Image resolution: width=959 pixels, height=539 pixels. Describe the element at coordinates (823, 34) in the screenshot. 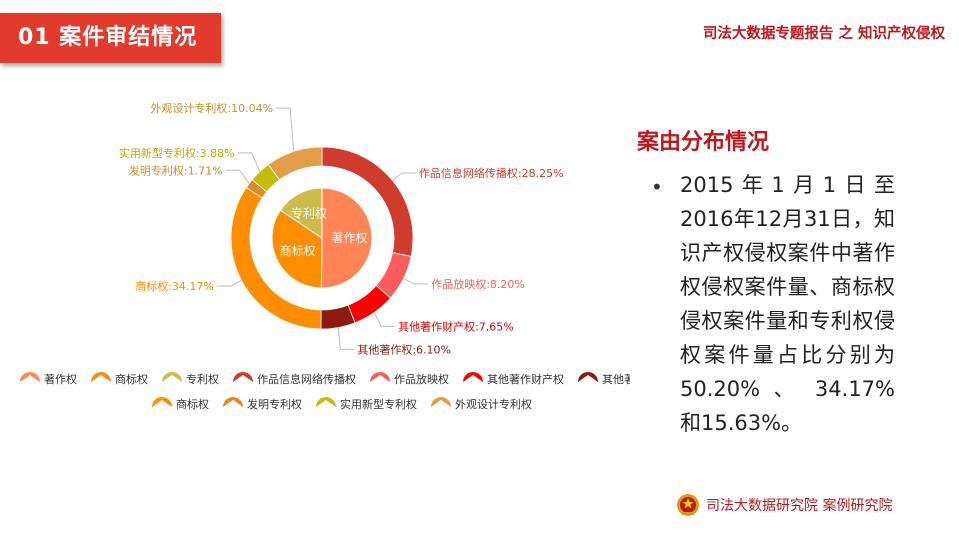

I see `report-title: 司法大数据专题报告 之 知识产权侵权` at that location.